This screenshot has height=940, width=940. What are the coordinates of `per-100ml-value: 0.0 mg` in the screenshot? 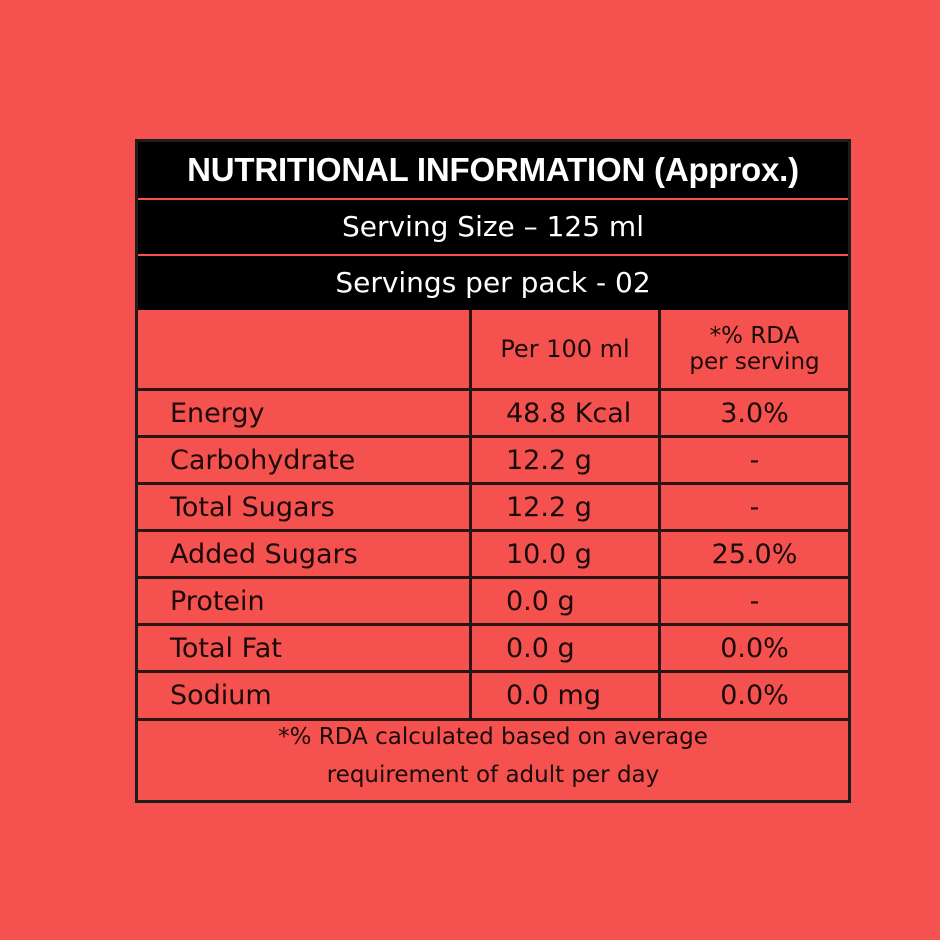 It's located at (566, 695).